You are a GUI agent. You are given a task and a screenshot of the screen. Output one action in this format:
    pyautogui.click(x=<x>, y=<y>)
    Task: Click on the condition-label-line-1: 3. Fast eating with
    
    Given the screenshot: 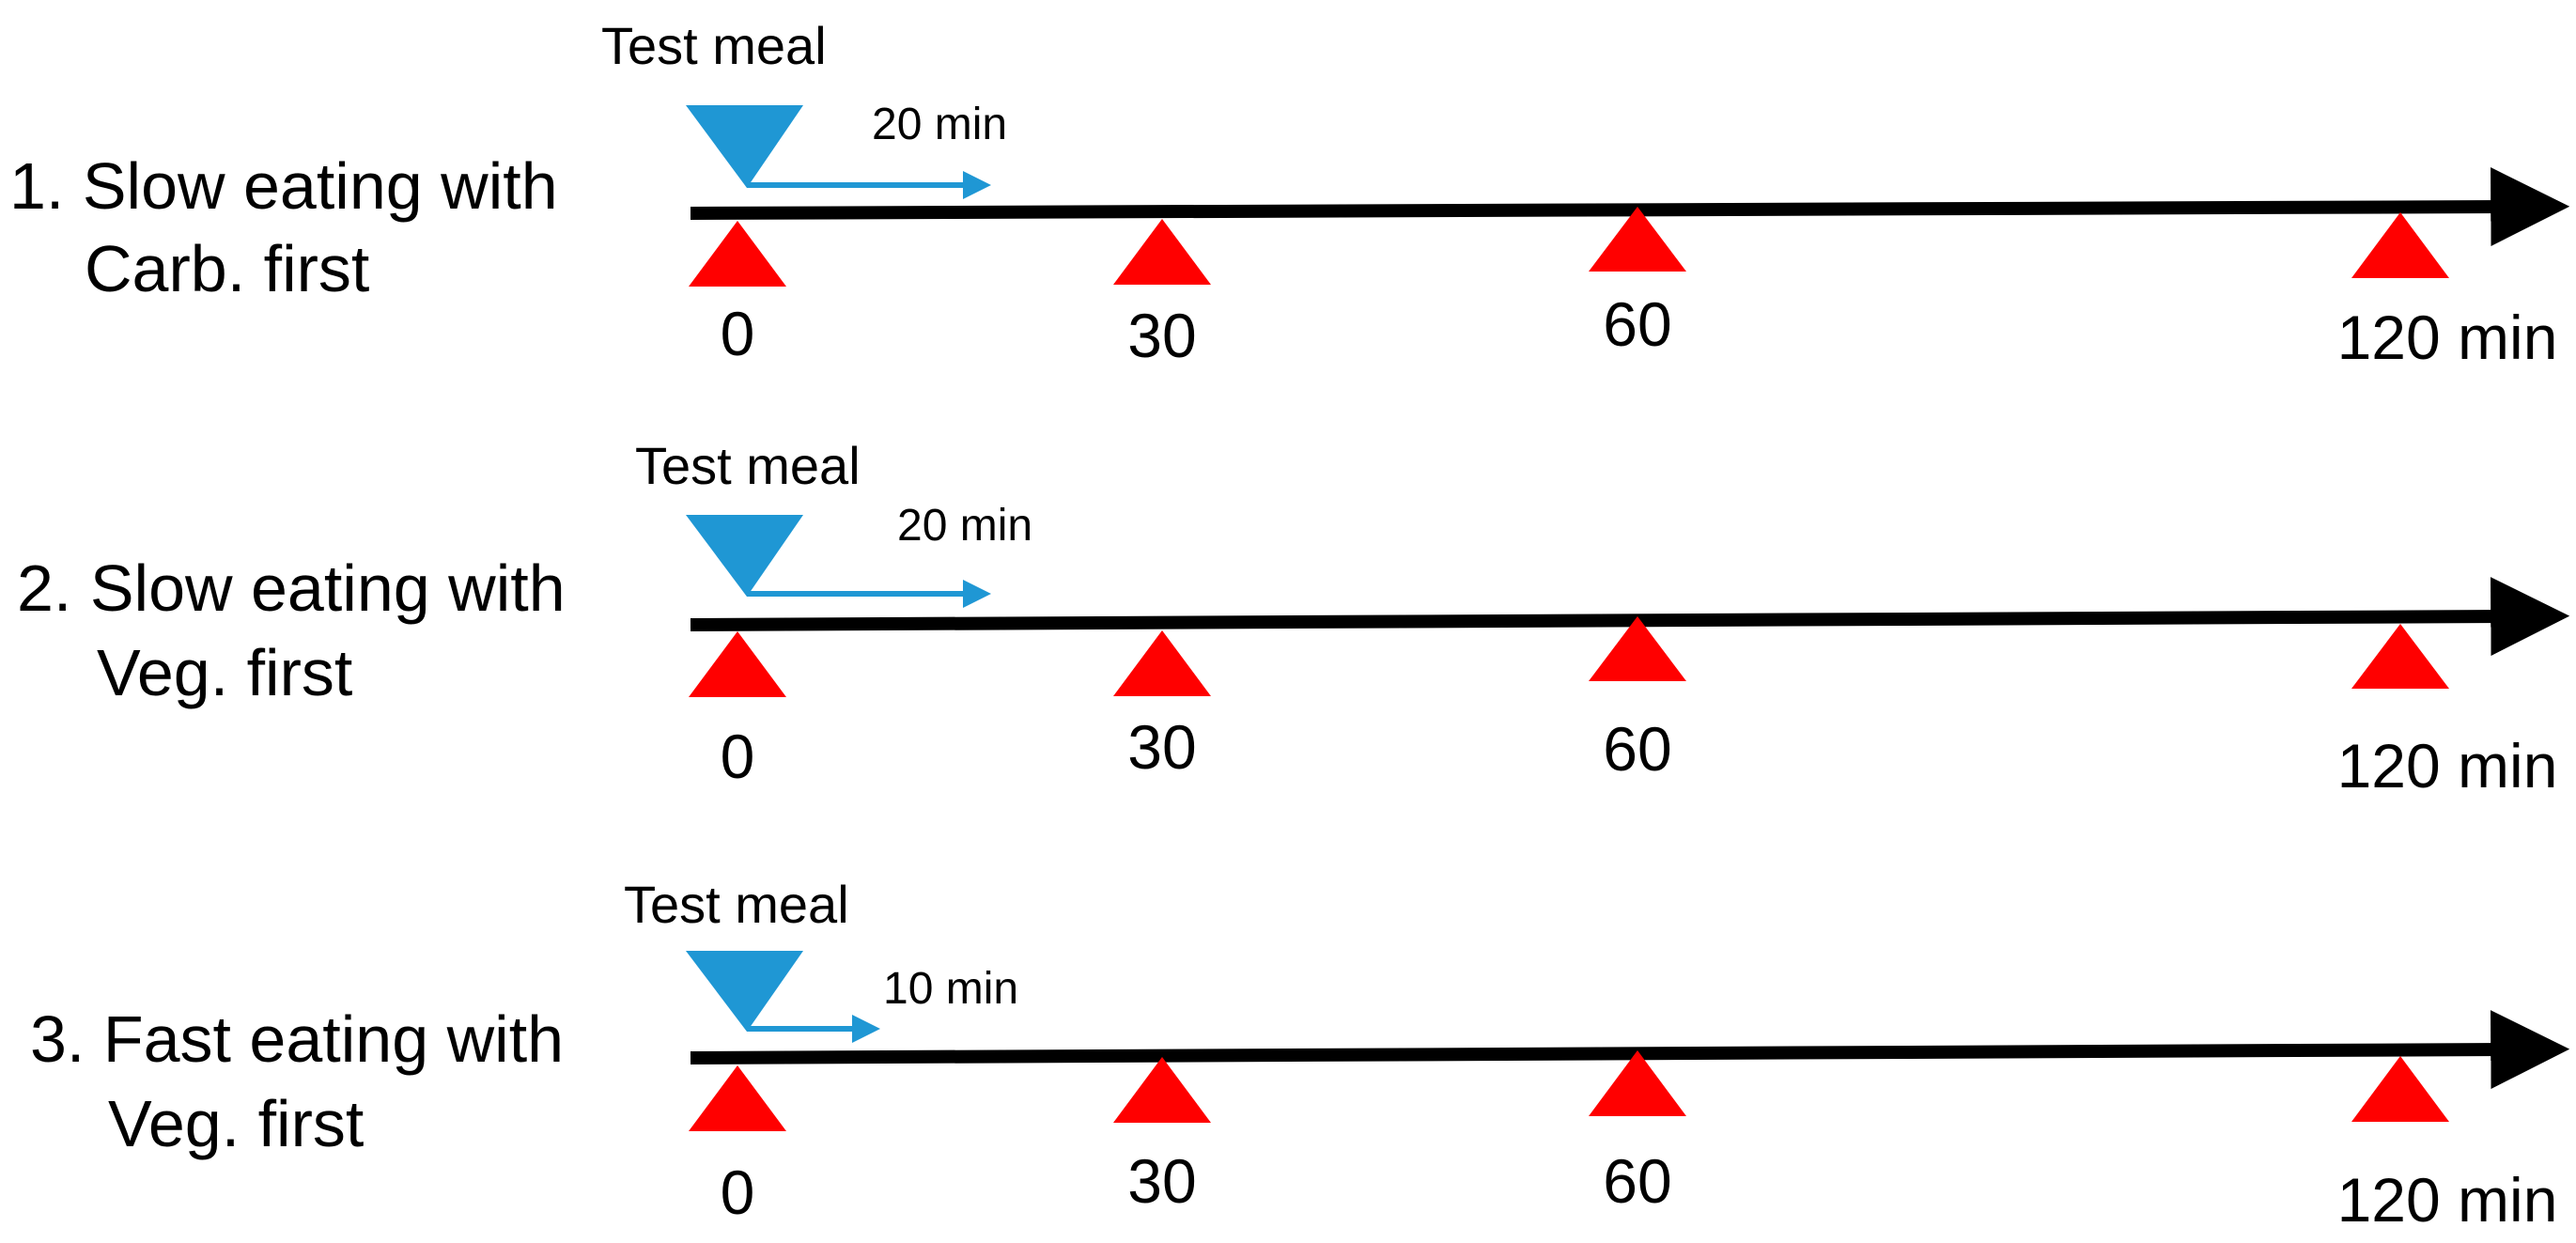 What is the action you would take?
    pyautogui.click(x=297, y=1039)
    